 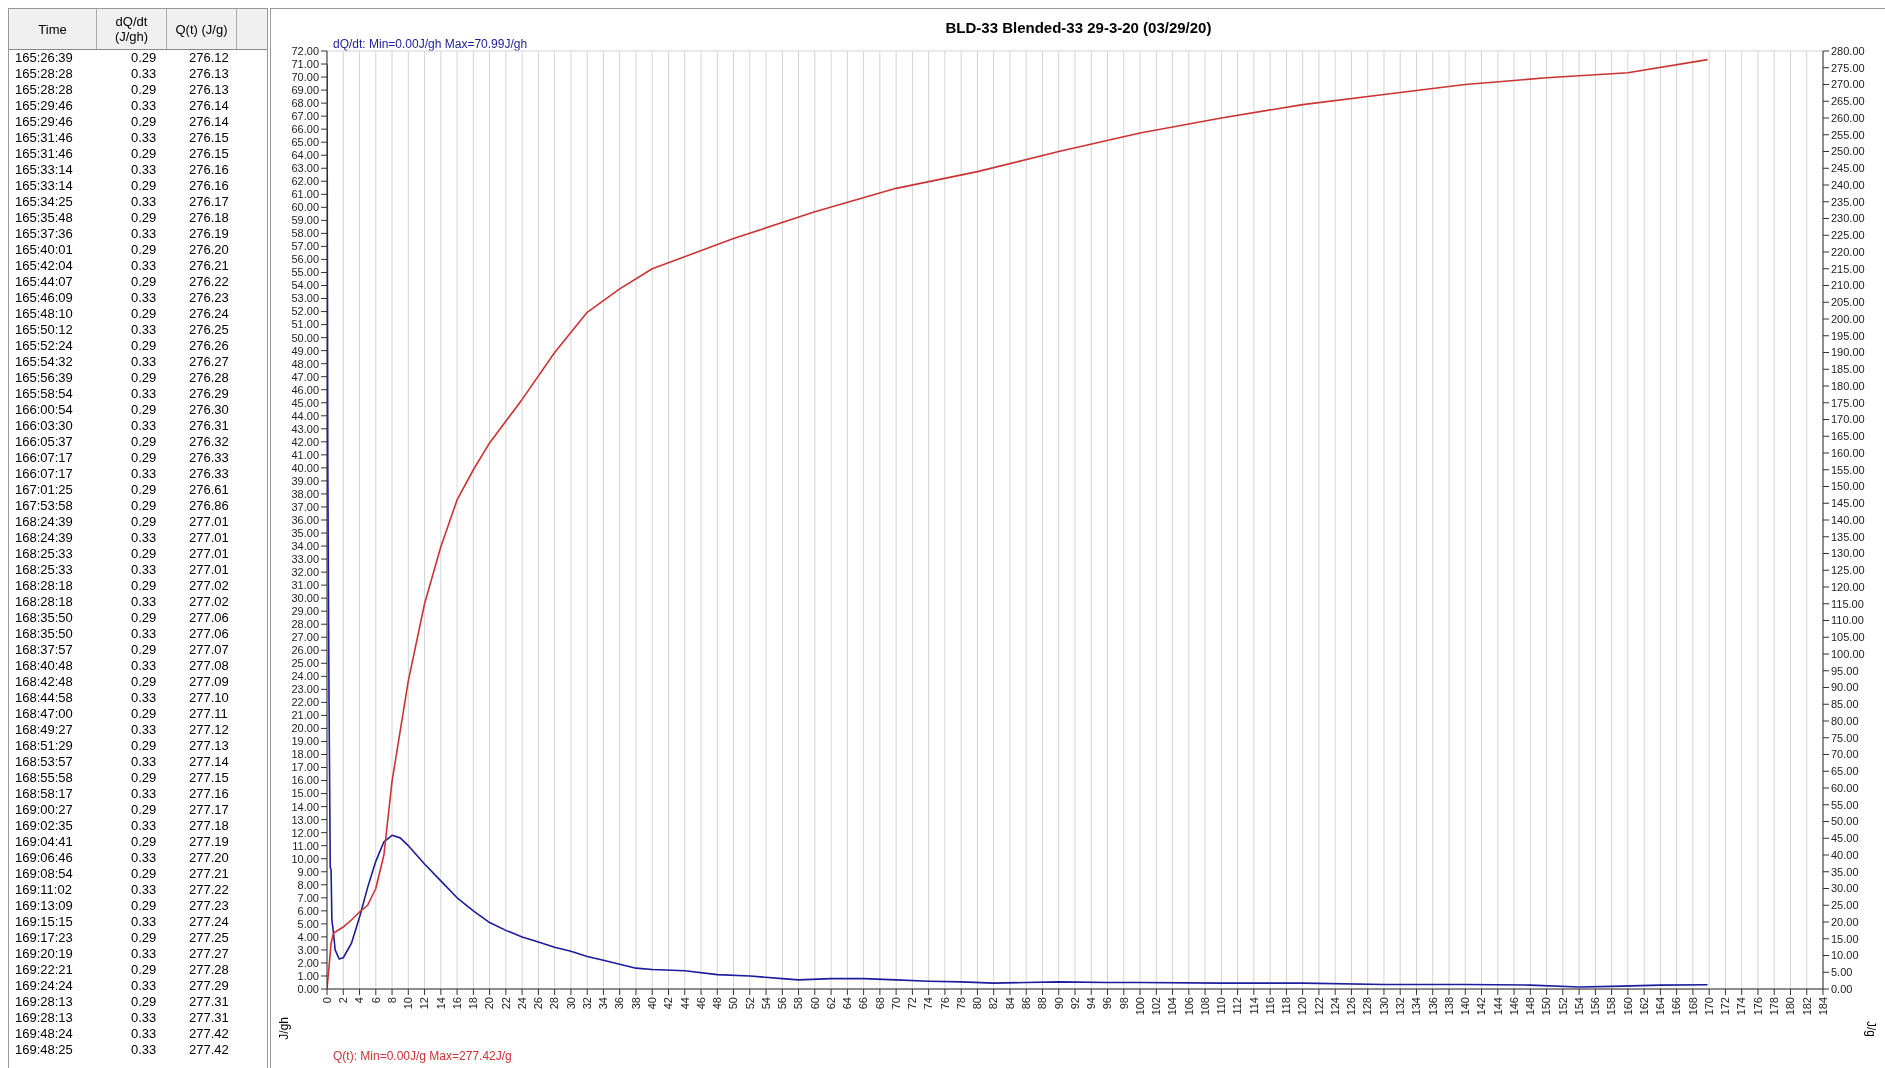 I want to click on x-tick-label: 116, so click(x=1269, y=1006).